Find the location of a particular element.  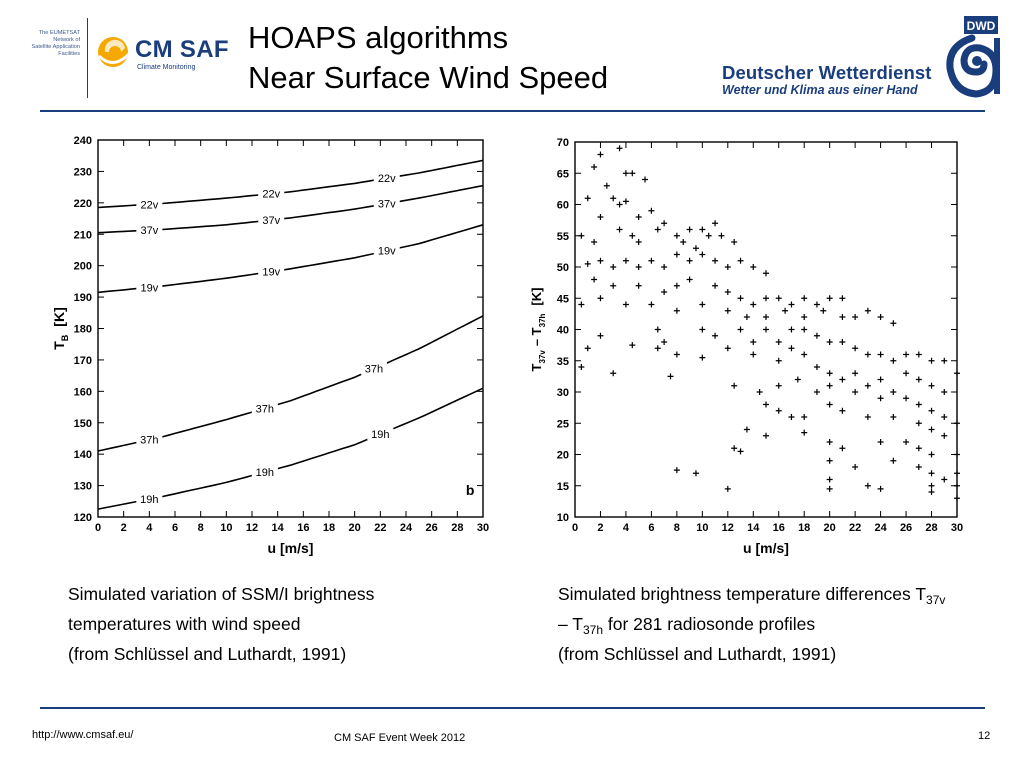

panel-label: b is located at coordinates (470, 490).